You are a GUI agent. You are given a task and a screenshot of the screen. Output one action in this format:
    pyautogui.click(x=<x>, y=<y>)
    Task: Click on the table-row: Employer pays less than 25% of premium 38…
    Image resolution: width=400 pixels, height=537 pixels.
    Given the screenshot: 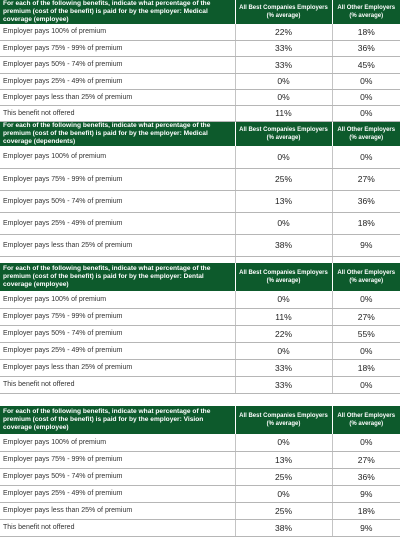 What is the action you would take?
    pyautogui.click(x=200, y=245)
    